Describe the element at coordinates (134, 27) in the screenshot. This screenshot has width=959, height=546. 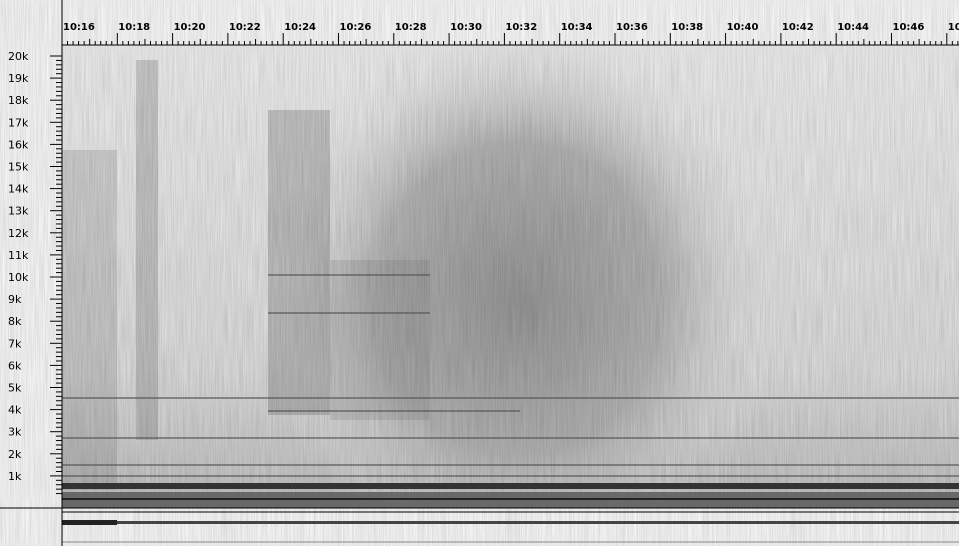
I see `time-label: 10:18` at that location.